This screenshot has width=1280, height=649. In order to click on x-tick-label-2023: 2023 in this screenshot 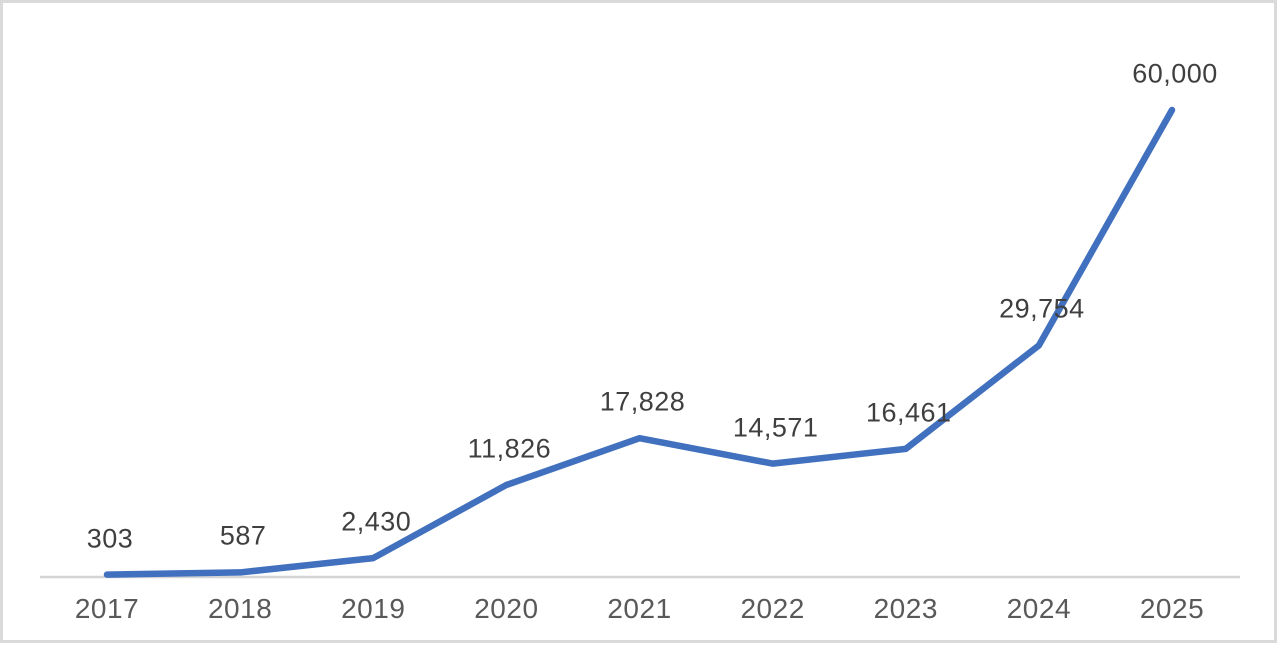, I will do `click(905, 608)`.